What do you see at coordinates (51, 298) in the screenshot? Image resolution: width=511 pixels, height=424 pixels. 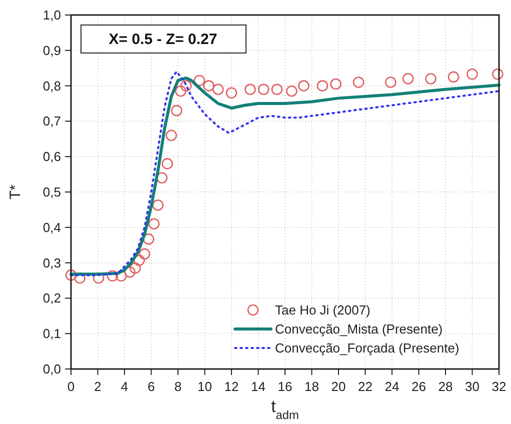 I see `y-tick-label: 0,2` at bounding box center [51, 298].